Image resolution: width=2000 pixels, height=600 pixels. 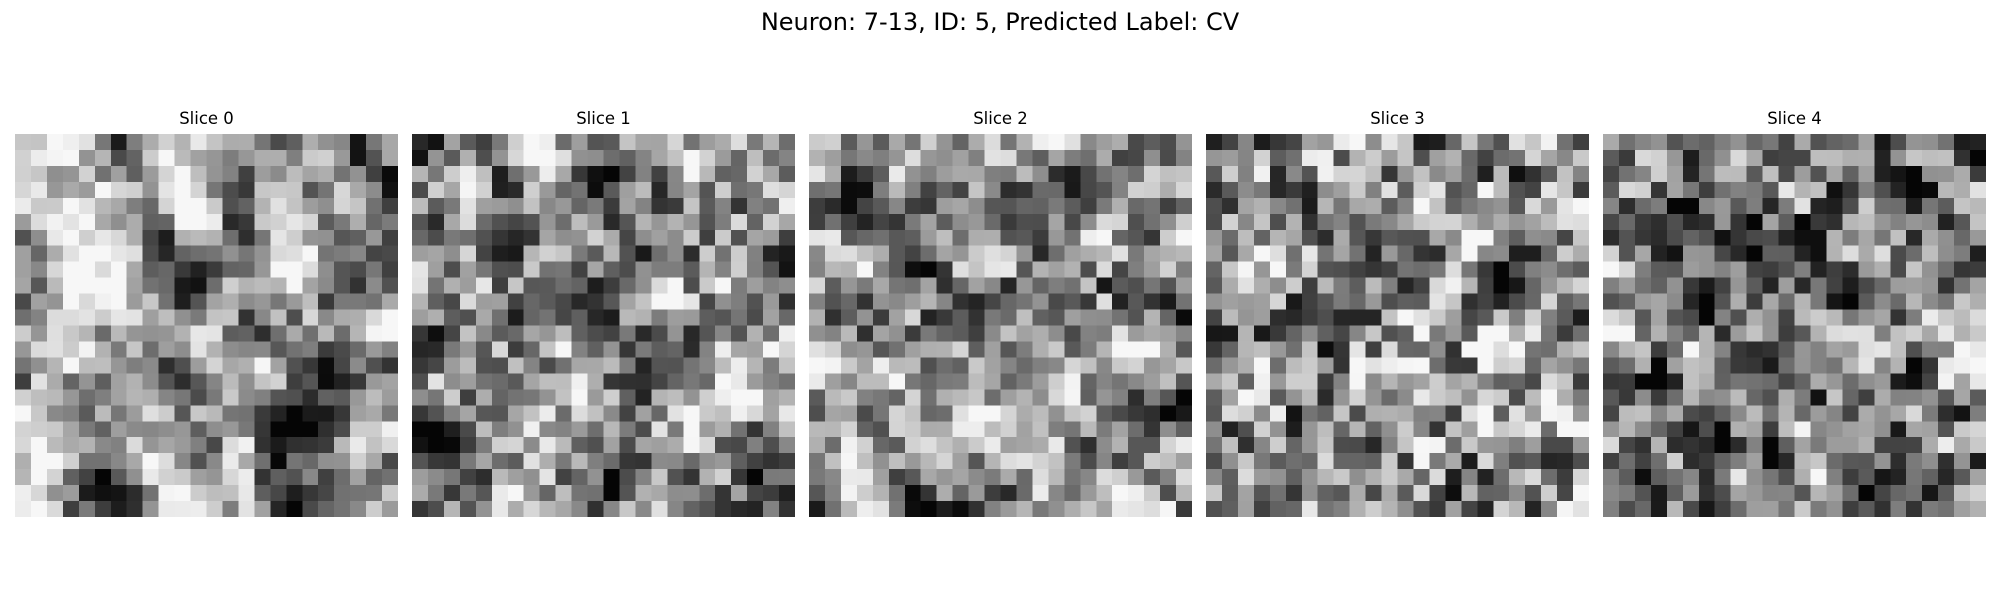 I want to click on slice-panel-3: Slice 3, so click(x=1397, y=312).